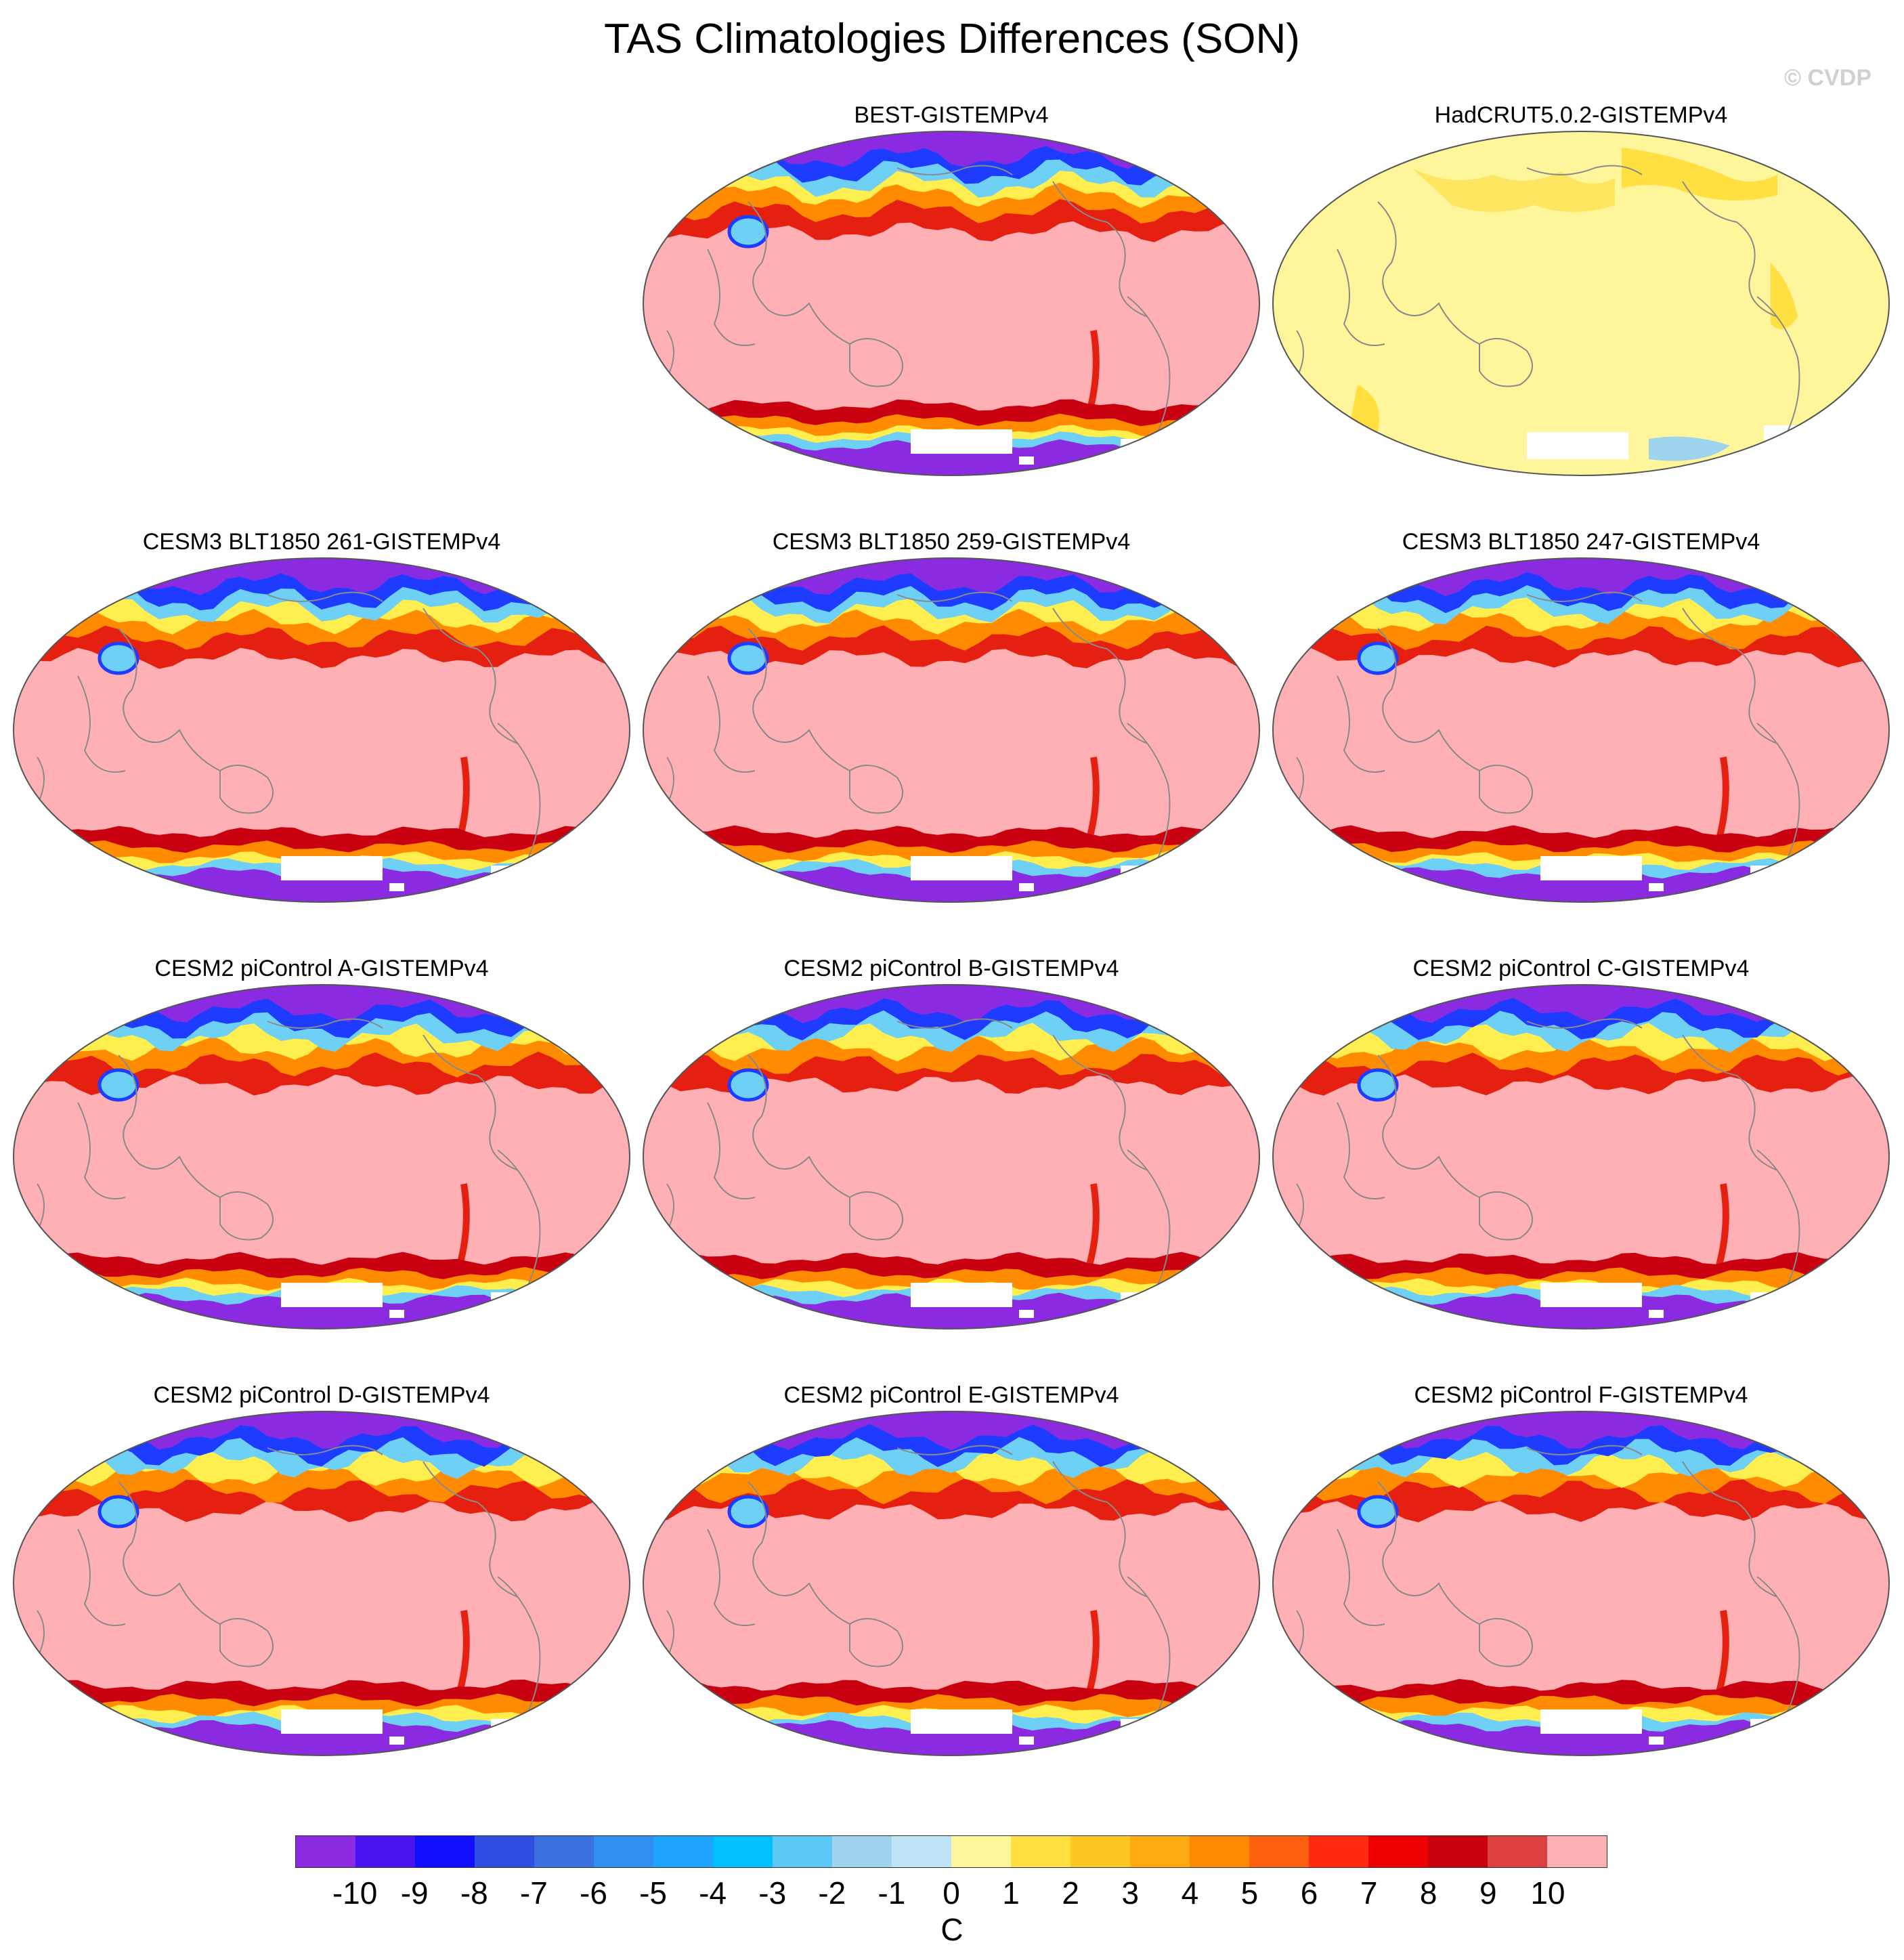 Image resolution: width=1904 pixels, height=1960 pixels. I want to click on panel-title: CESM2 piControl E-GISTEMPv4, so click(951, 1395).